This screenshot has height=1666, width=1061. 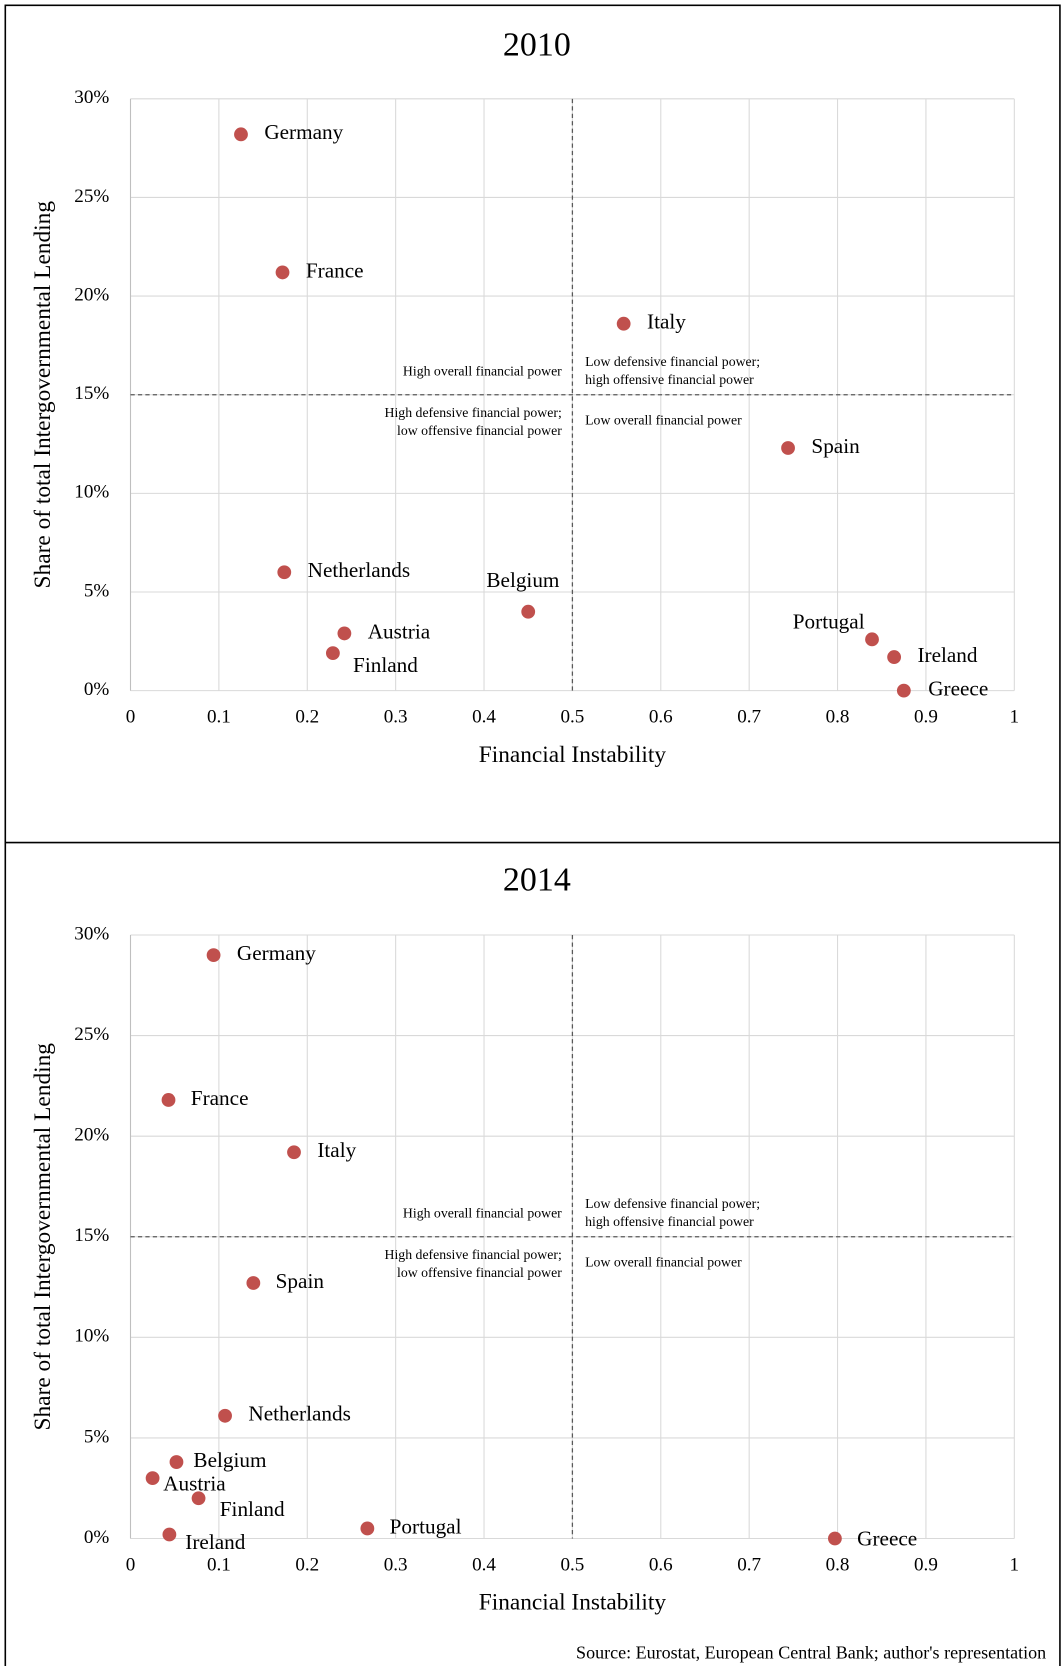 What do you see at coordinates (537, 880) in the screenshot?
I see `chart-title: 2014` at bounding box center [537, 880].